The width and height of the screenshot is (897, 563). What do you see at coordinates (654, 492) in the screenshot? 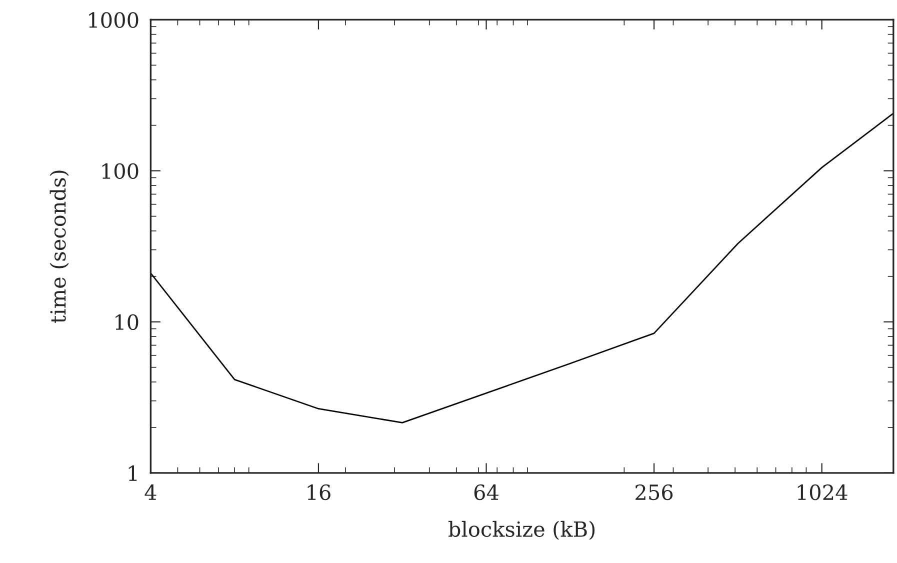
I see `x-tick-label: 256` at bounding box center [654, 492].